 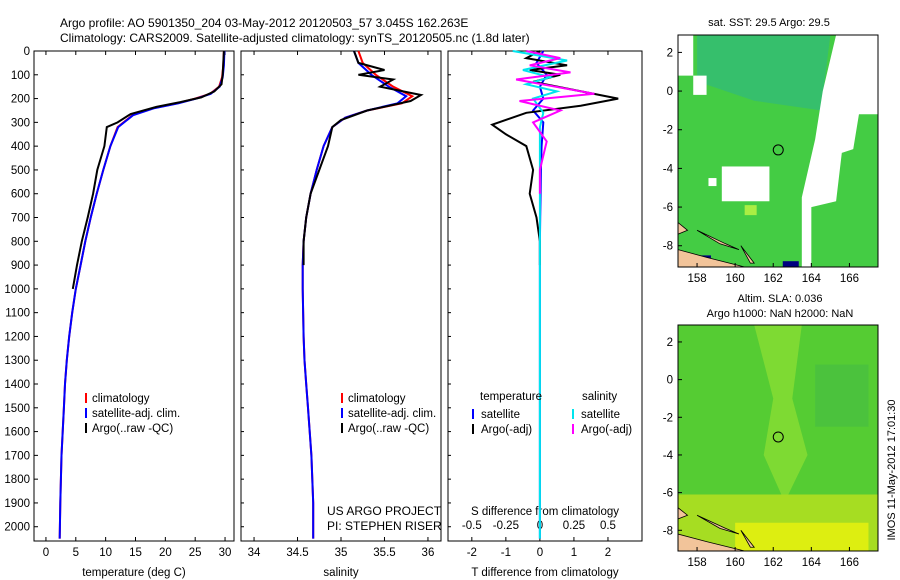 I want to click on x-tick-label: 164, so click(x=812, y=563).